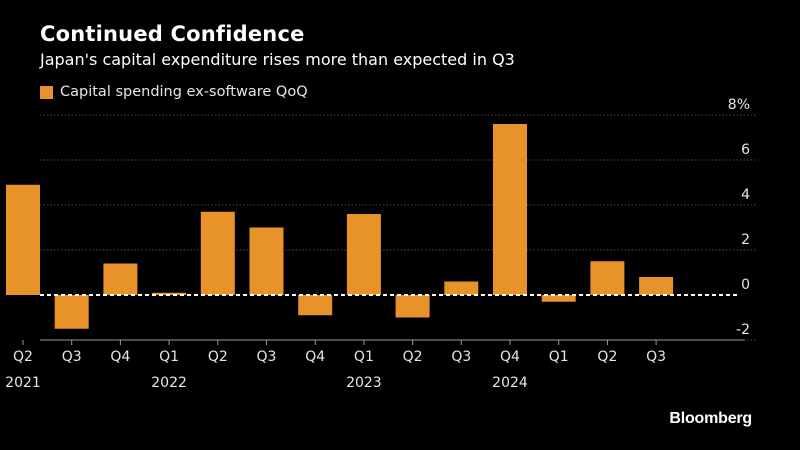 The image size is (800, 450). I want to click on chart-legend: Capital spending ex-software QoQ, so click(174, 92).